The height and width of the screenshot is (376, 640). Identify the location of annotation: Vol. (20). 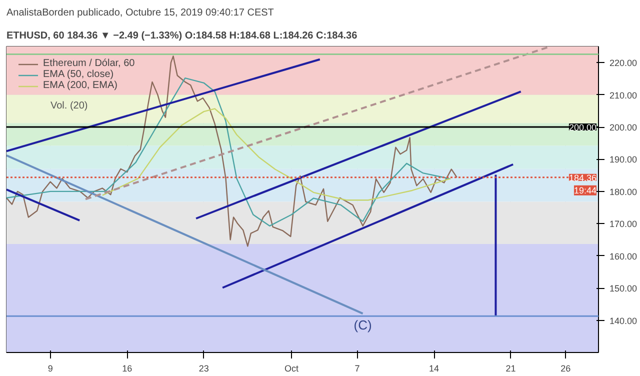
(69, 106).